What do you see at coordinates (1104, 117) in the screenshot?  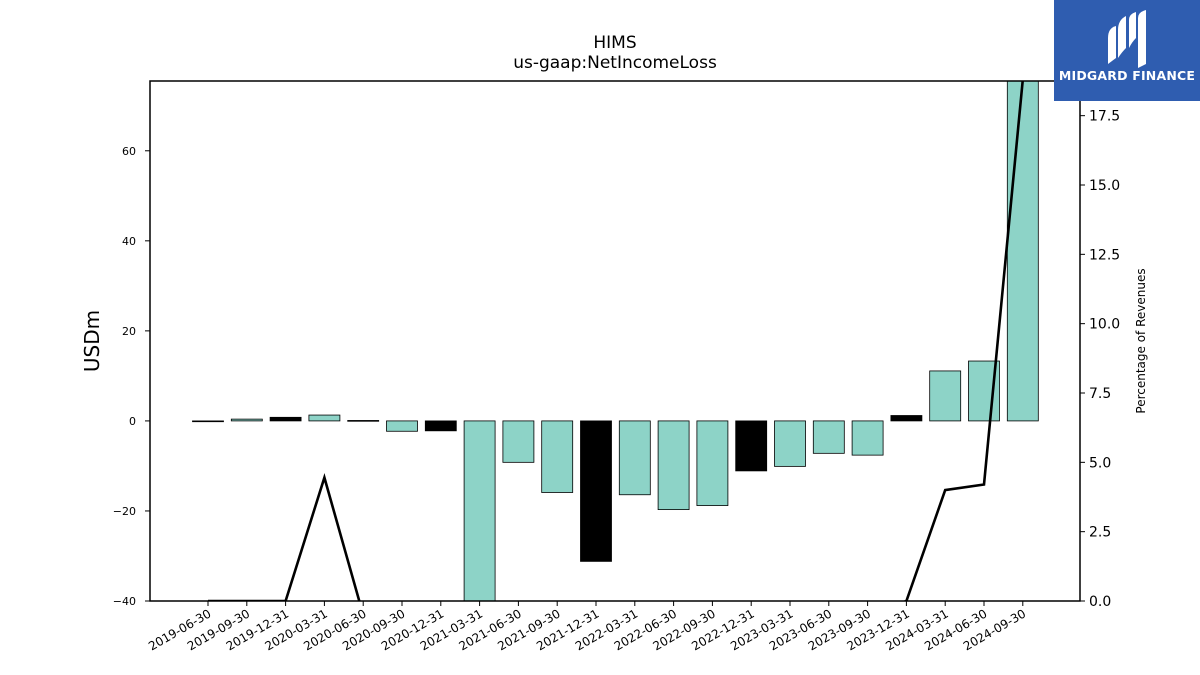 I see `y2-tick-label: 17.5` at bounding box center [1104, 117].